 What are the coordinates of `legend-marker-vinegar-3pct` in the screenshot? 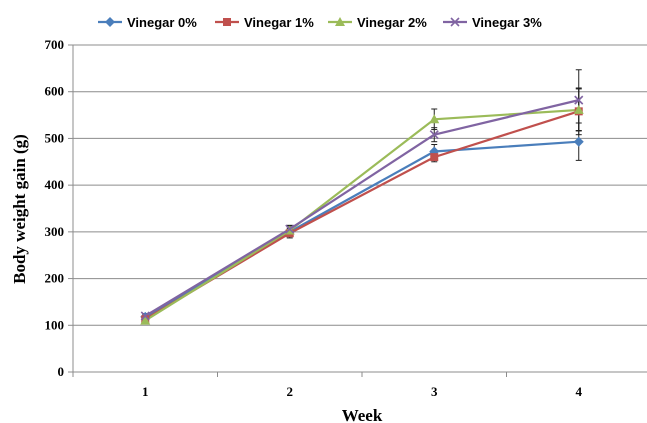 It's located at (455, 22).